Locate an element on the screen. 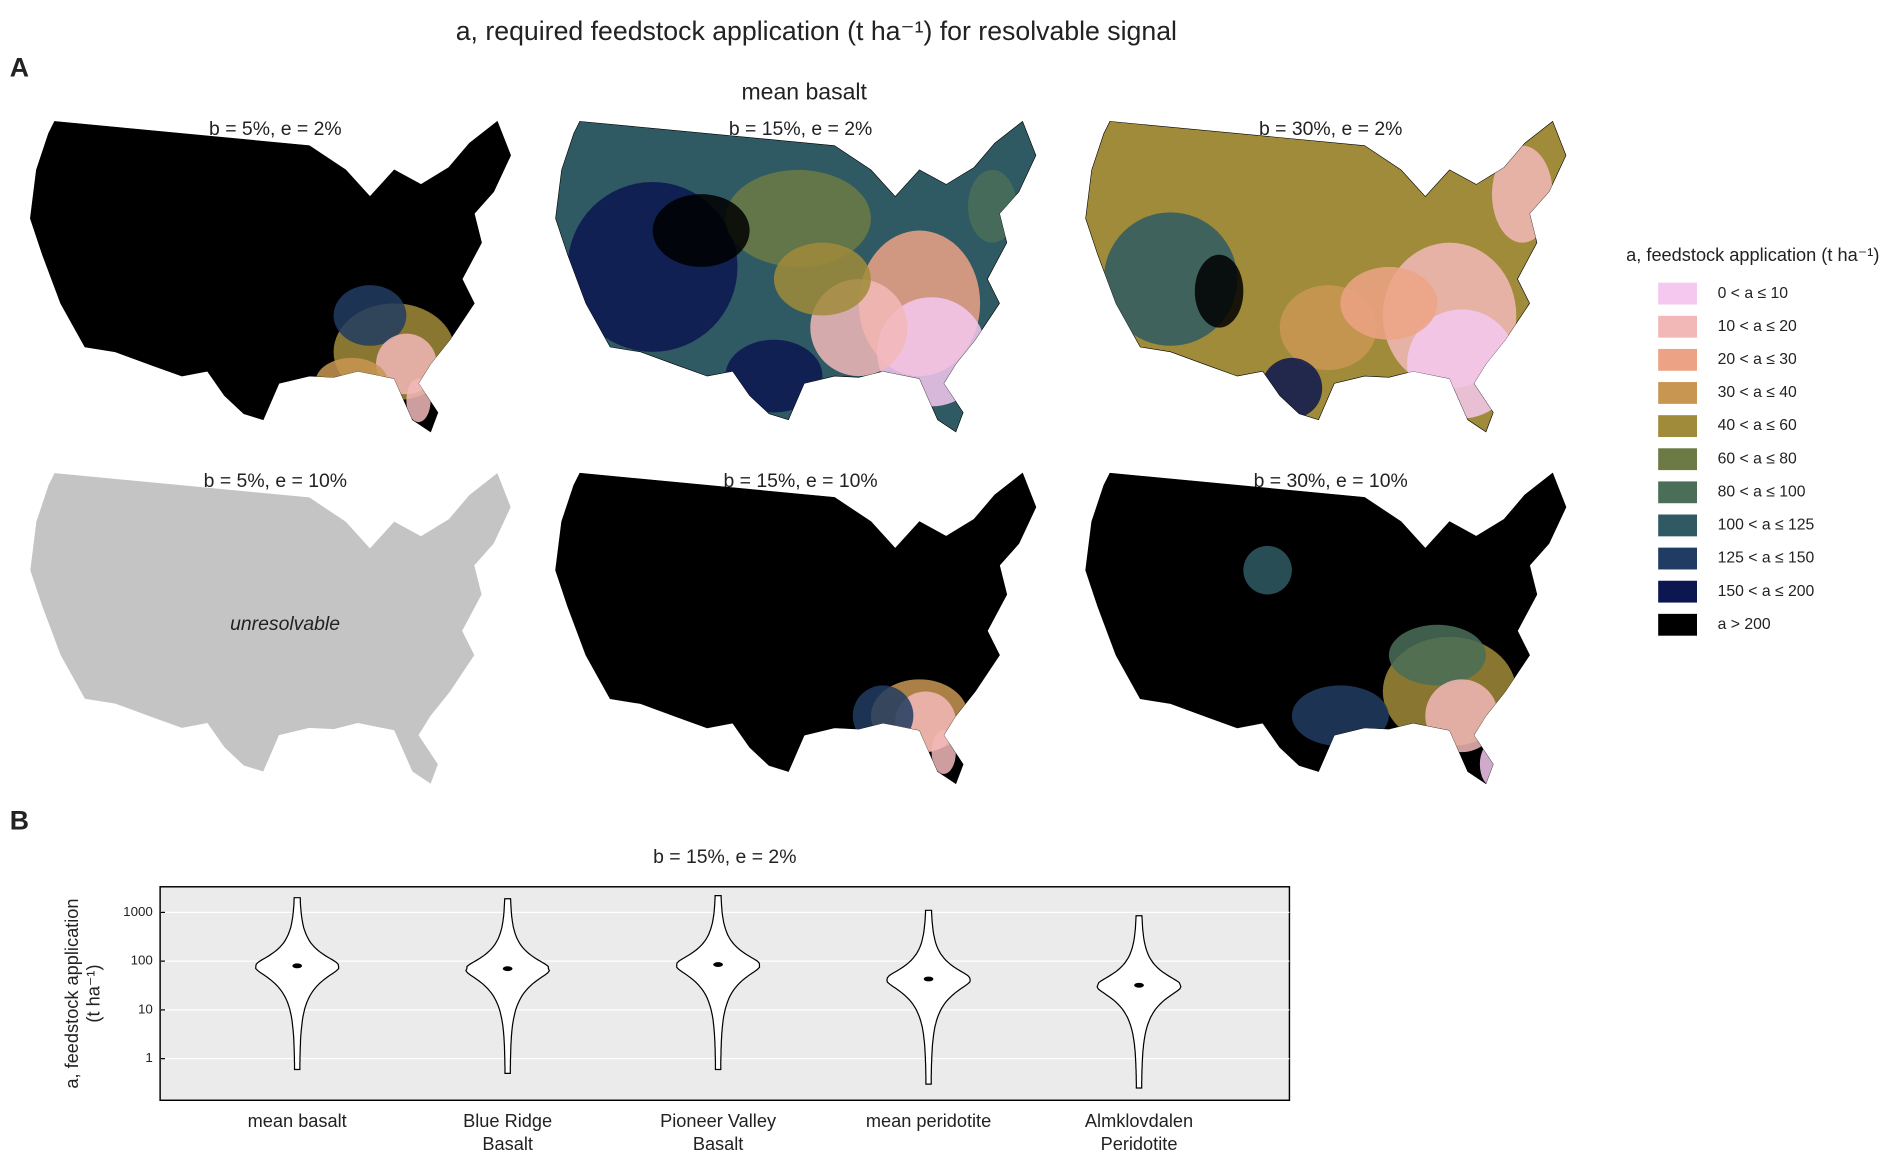 The width and height of the screenshot is (1902, 1161). map-subtitle: b = 5%, e = 2% is located at coordinates (275, 129).